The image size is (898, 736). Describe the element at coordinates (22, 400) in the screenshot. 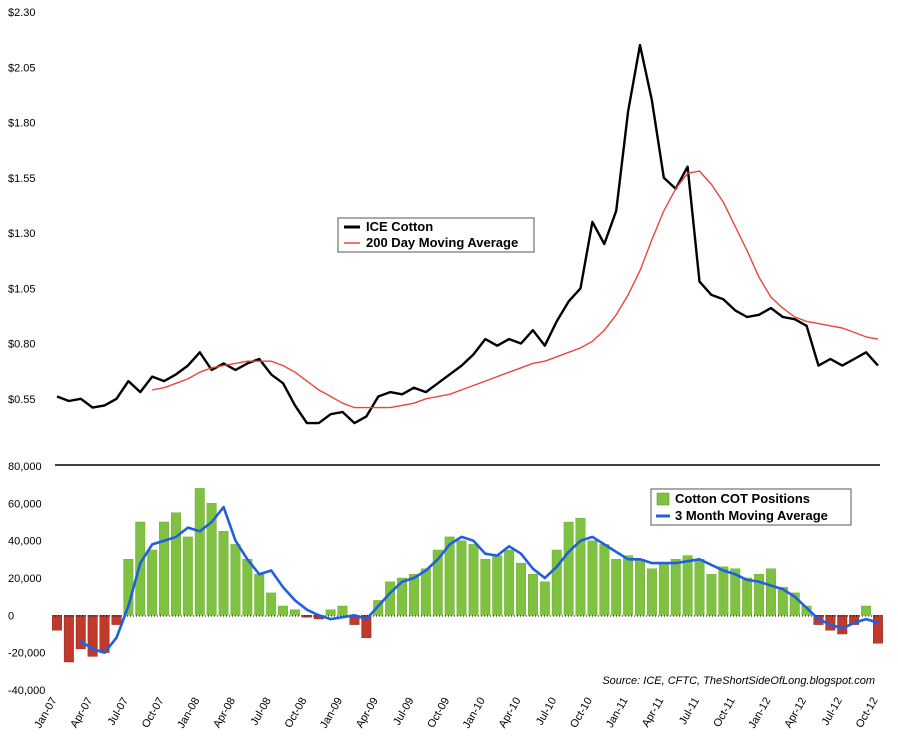

I see `price-y-tick: $0.55` at that location.